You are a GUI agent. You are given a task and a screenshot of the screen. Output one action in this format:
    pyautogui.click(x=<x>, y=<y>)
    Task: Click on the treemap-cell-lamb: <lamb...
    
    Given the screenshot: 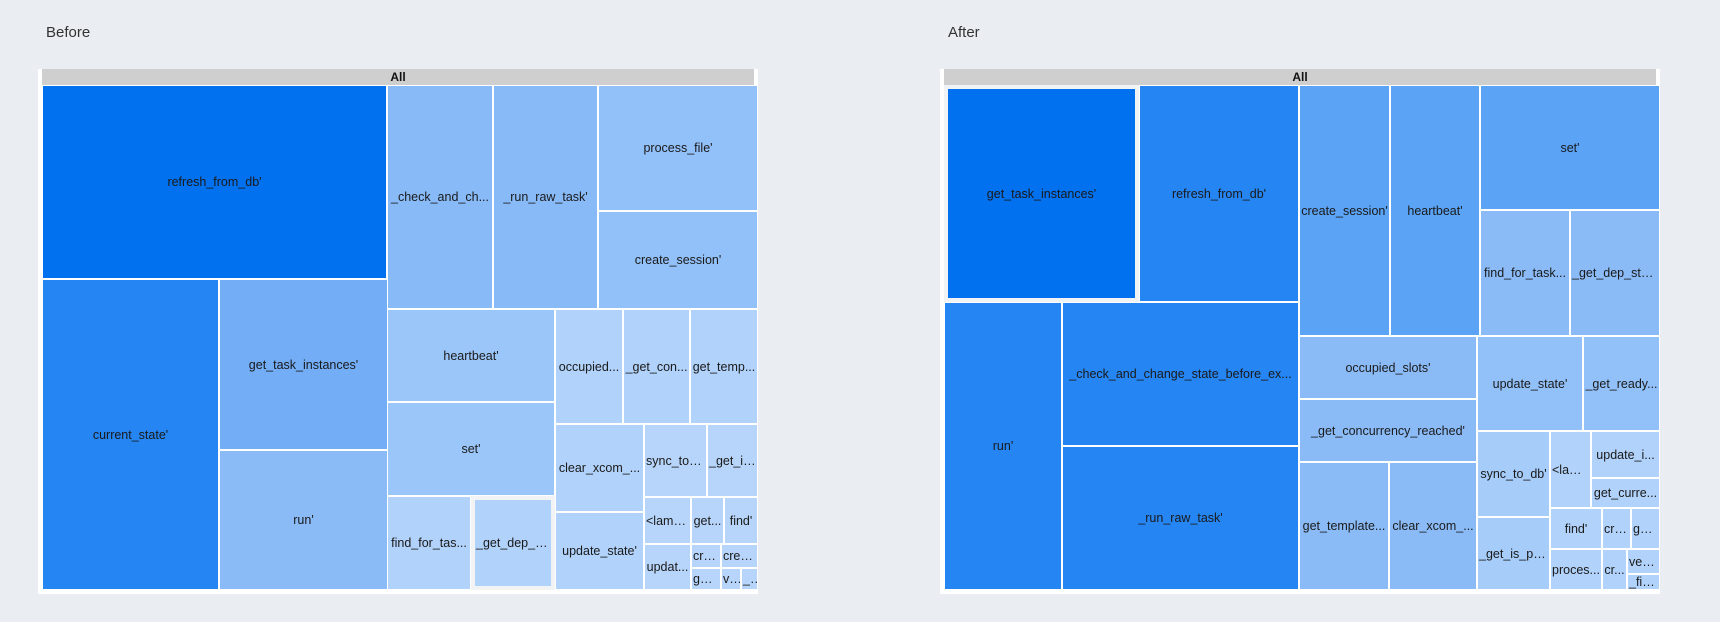 What is the action you would take?
    pyautogui.click(x=667, y=520)
    